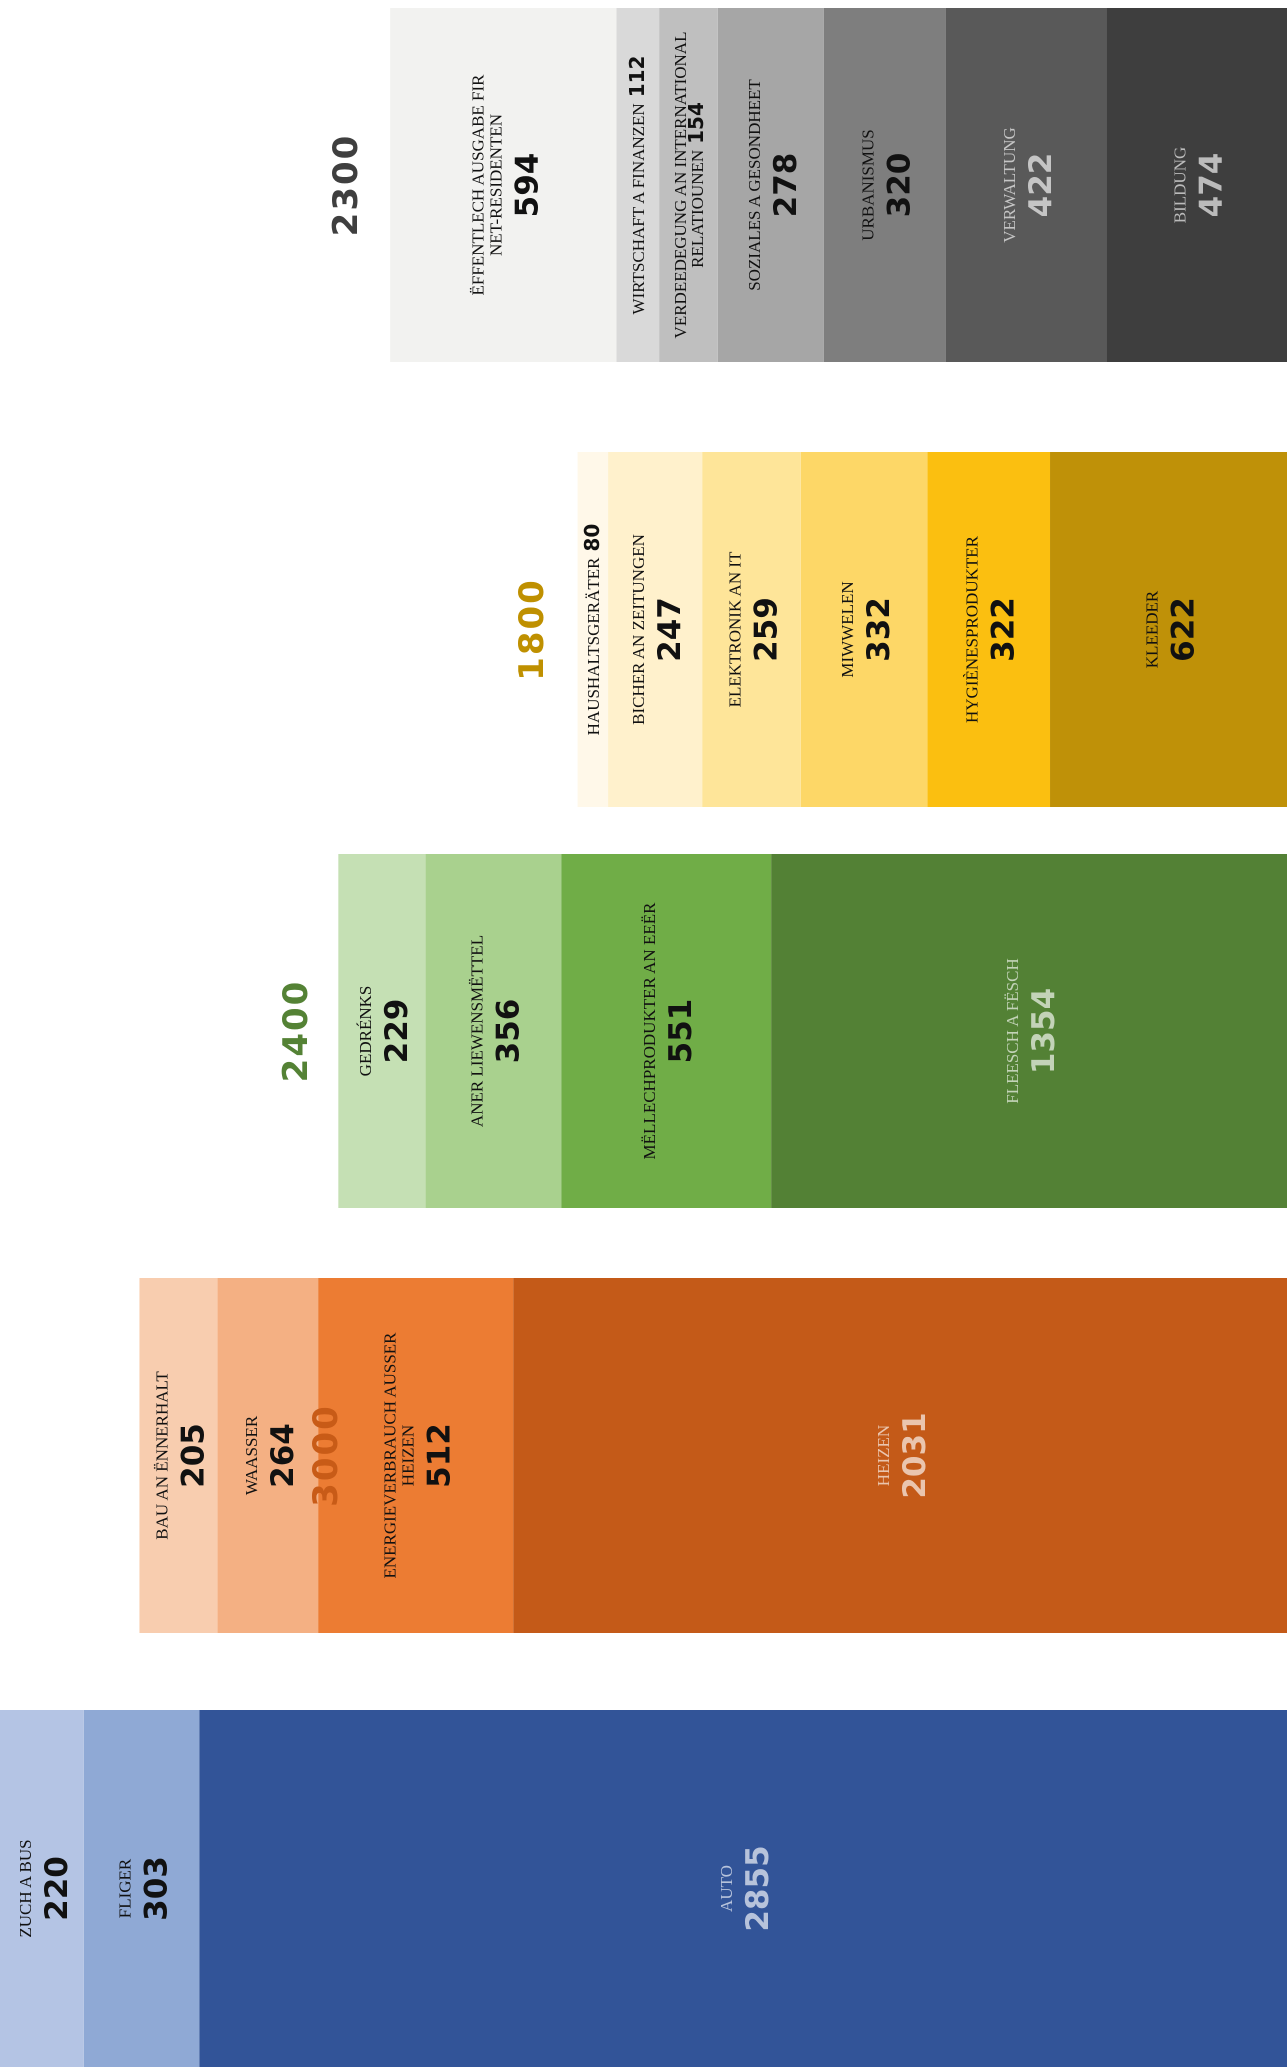  I want to click on segment-label-group: KLEEDER 622, so click(1172, 629).